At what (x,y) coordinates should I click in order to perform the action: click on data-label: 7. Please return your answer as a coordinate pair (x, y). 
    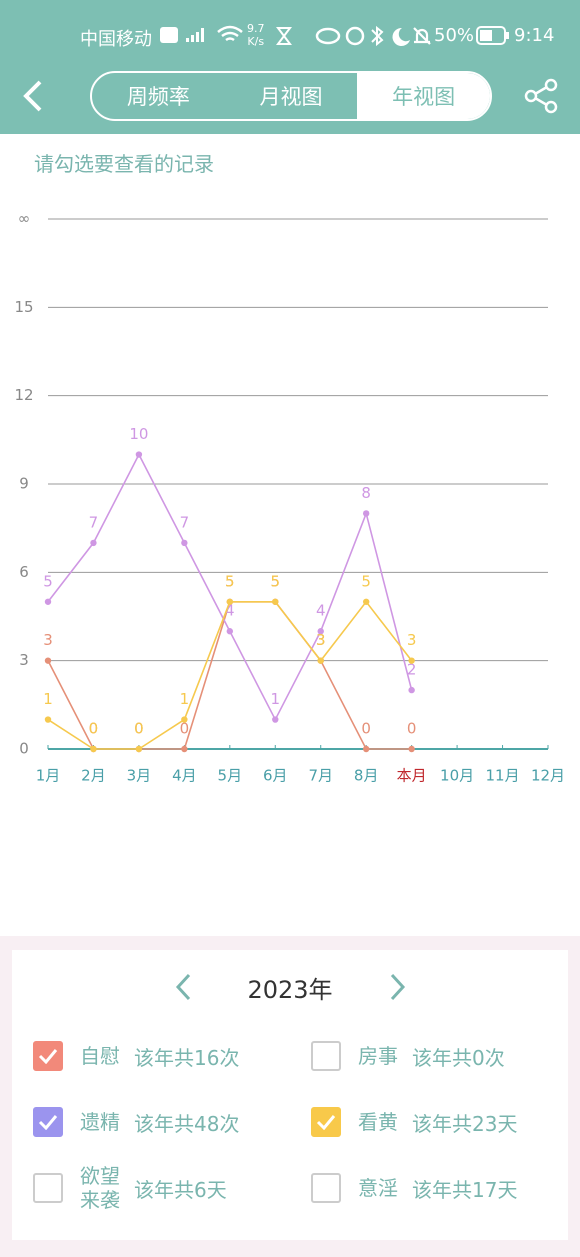
    Looking at the image, I should click on (94, 522).